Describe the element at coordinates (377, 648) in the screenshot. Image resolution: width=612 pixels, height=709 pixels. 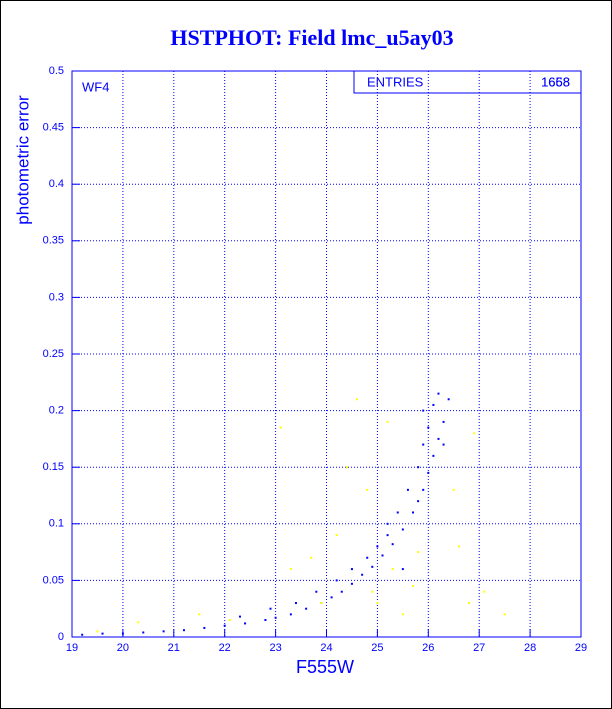
I see `x-tick-label: 25` at that location.